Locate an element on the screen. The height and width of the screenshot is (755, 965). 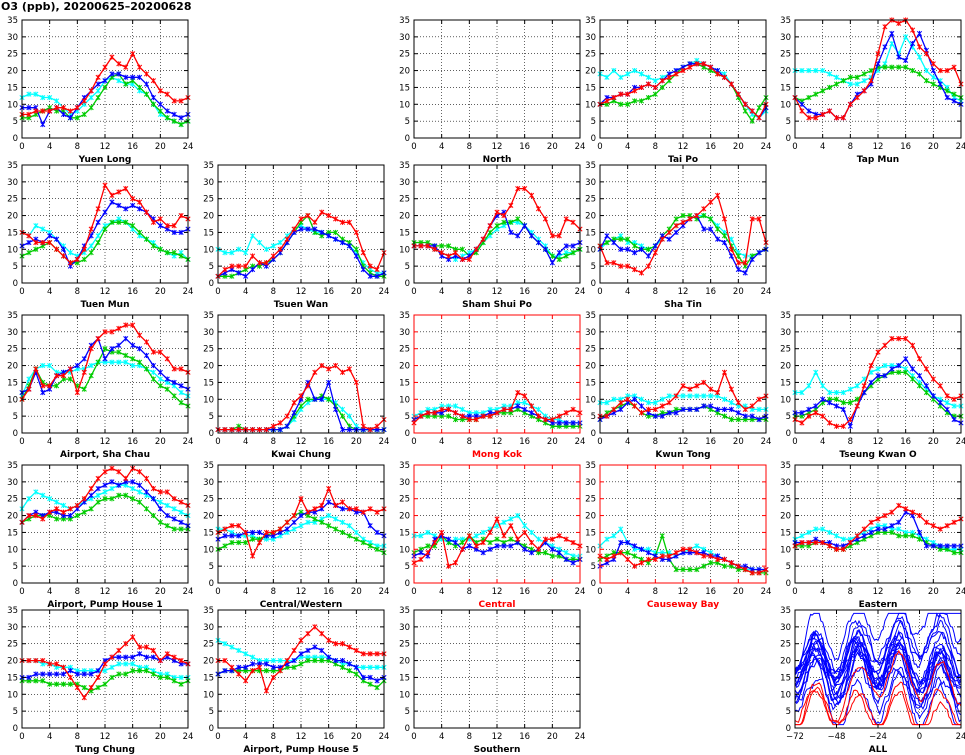
y-tick-label: 15 is located at coordinates (590, 383).